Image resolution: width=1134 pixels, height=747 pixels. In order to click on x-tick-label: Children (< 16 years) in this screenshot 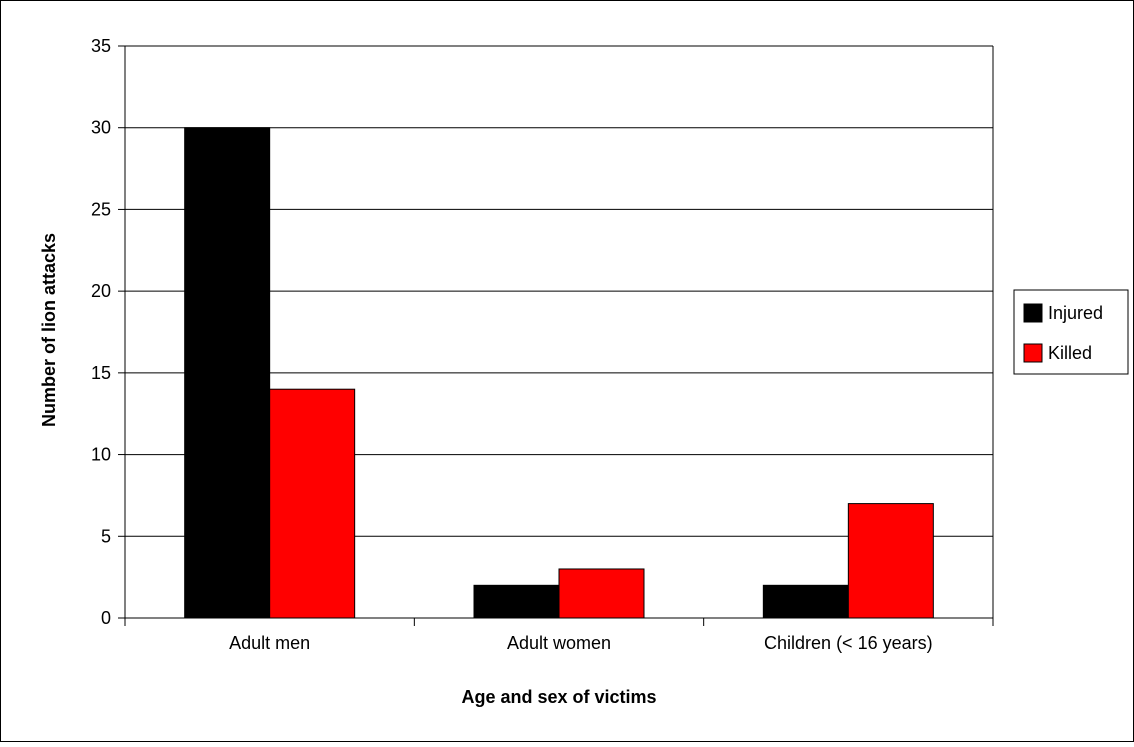, I will do `click(848, 643)`.